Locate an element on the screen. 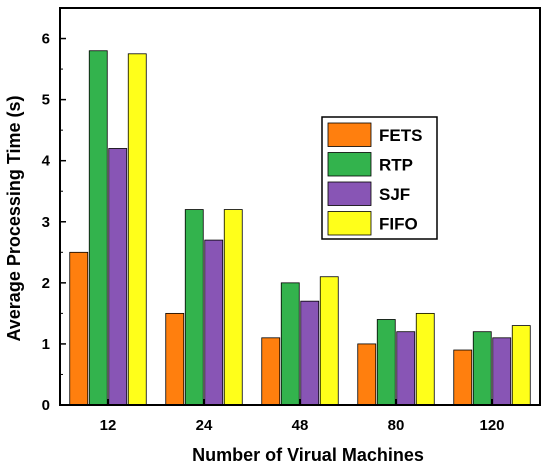 The height and width of the screenshot is (469, 550). legend-swatch-fets is located at coordinates (349, 134).